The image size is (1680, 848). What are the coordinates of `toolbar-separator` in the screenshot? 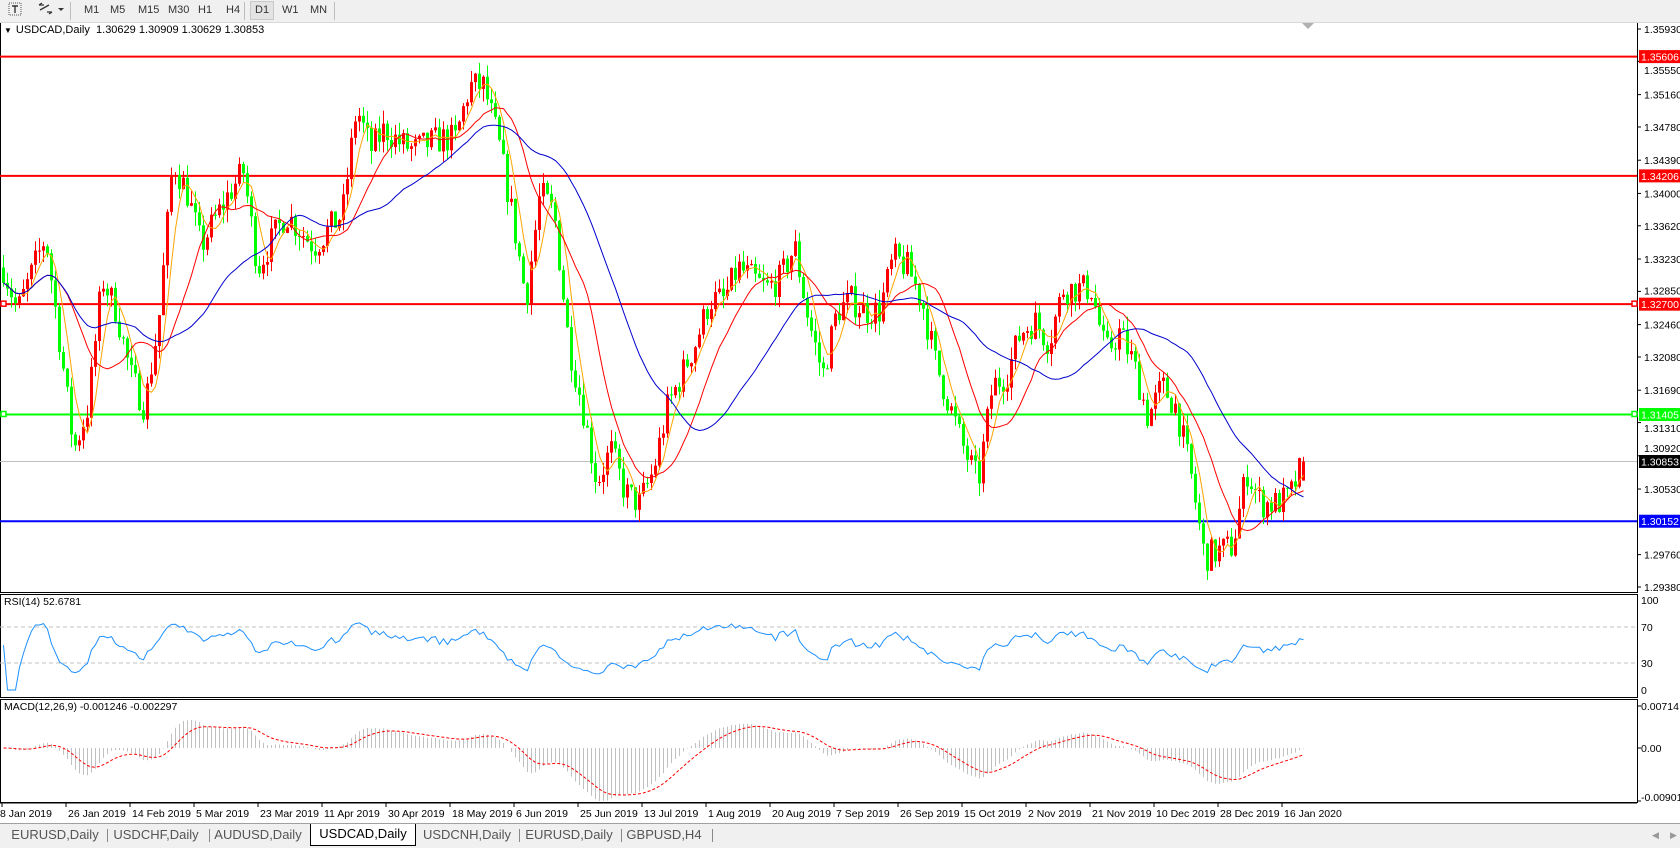 It's located at (70, 11).